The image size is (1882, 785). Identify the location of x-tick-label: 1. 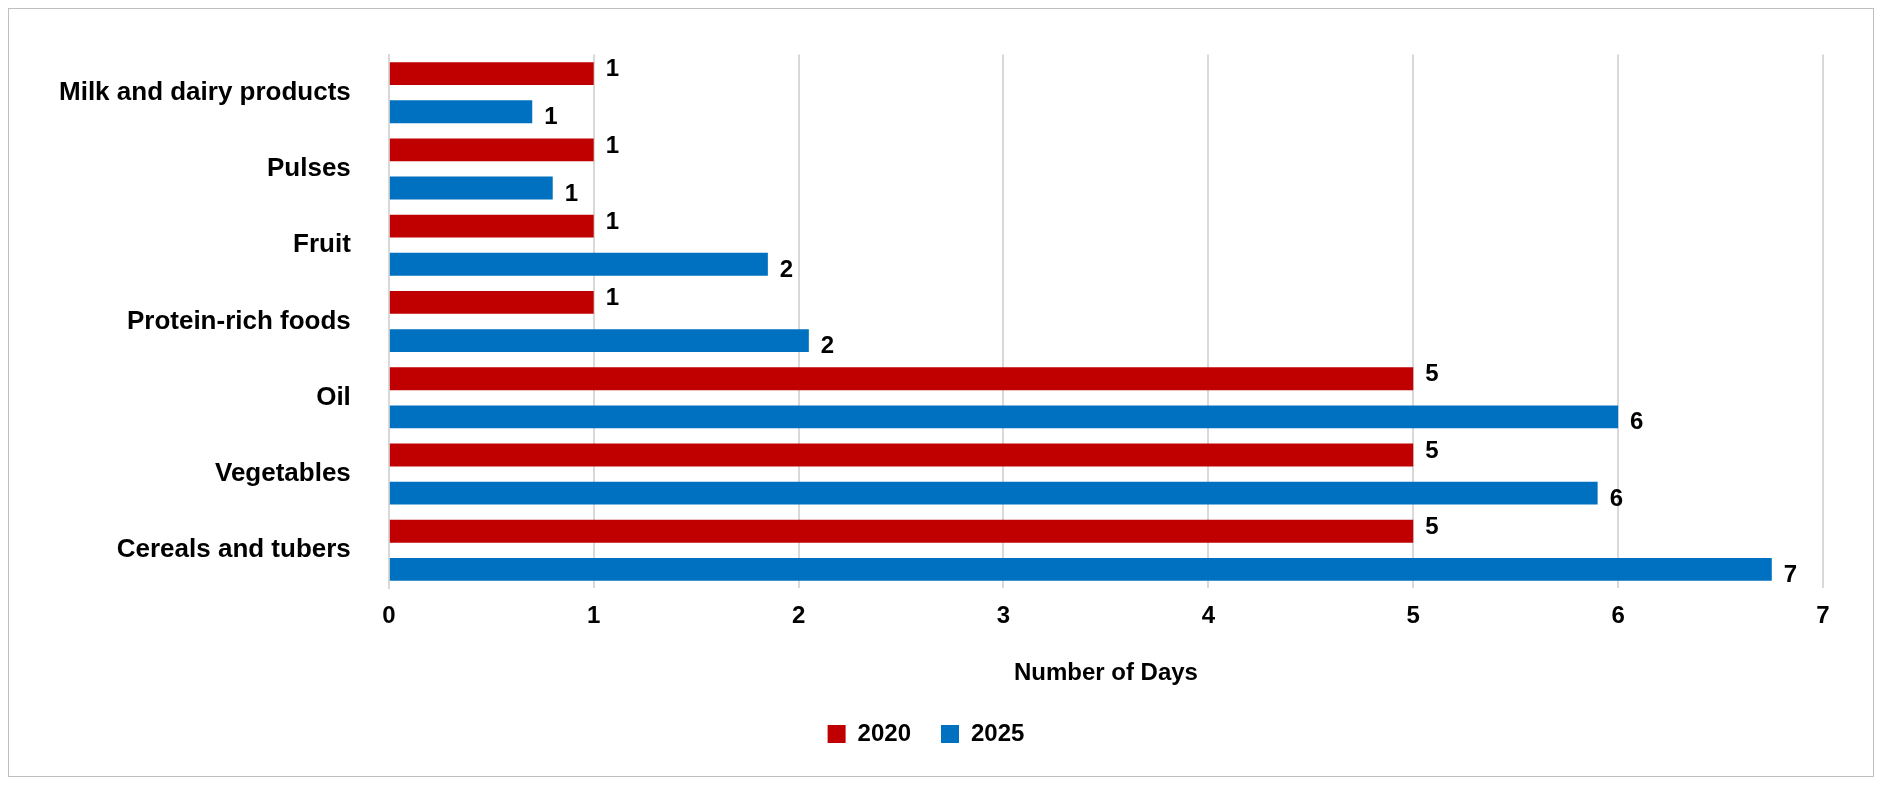
(594, 615).